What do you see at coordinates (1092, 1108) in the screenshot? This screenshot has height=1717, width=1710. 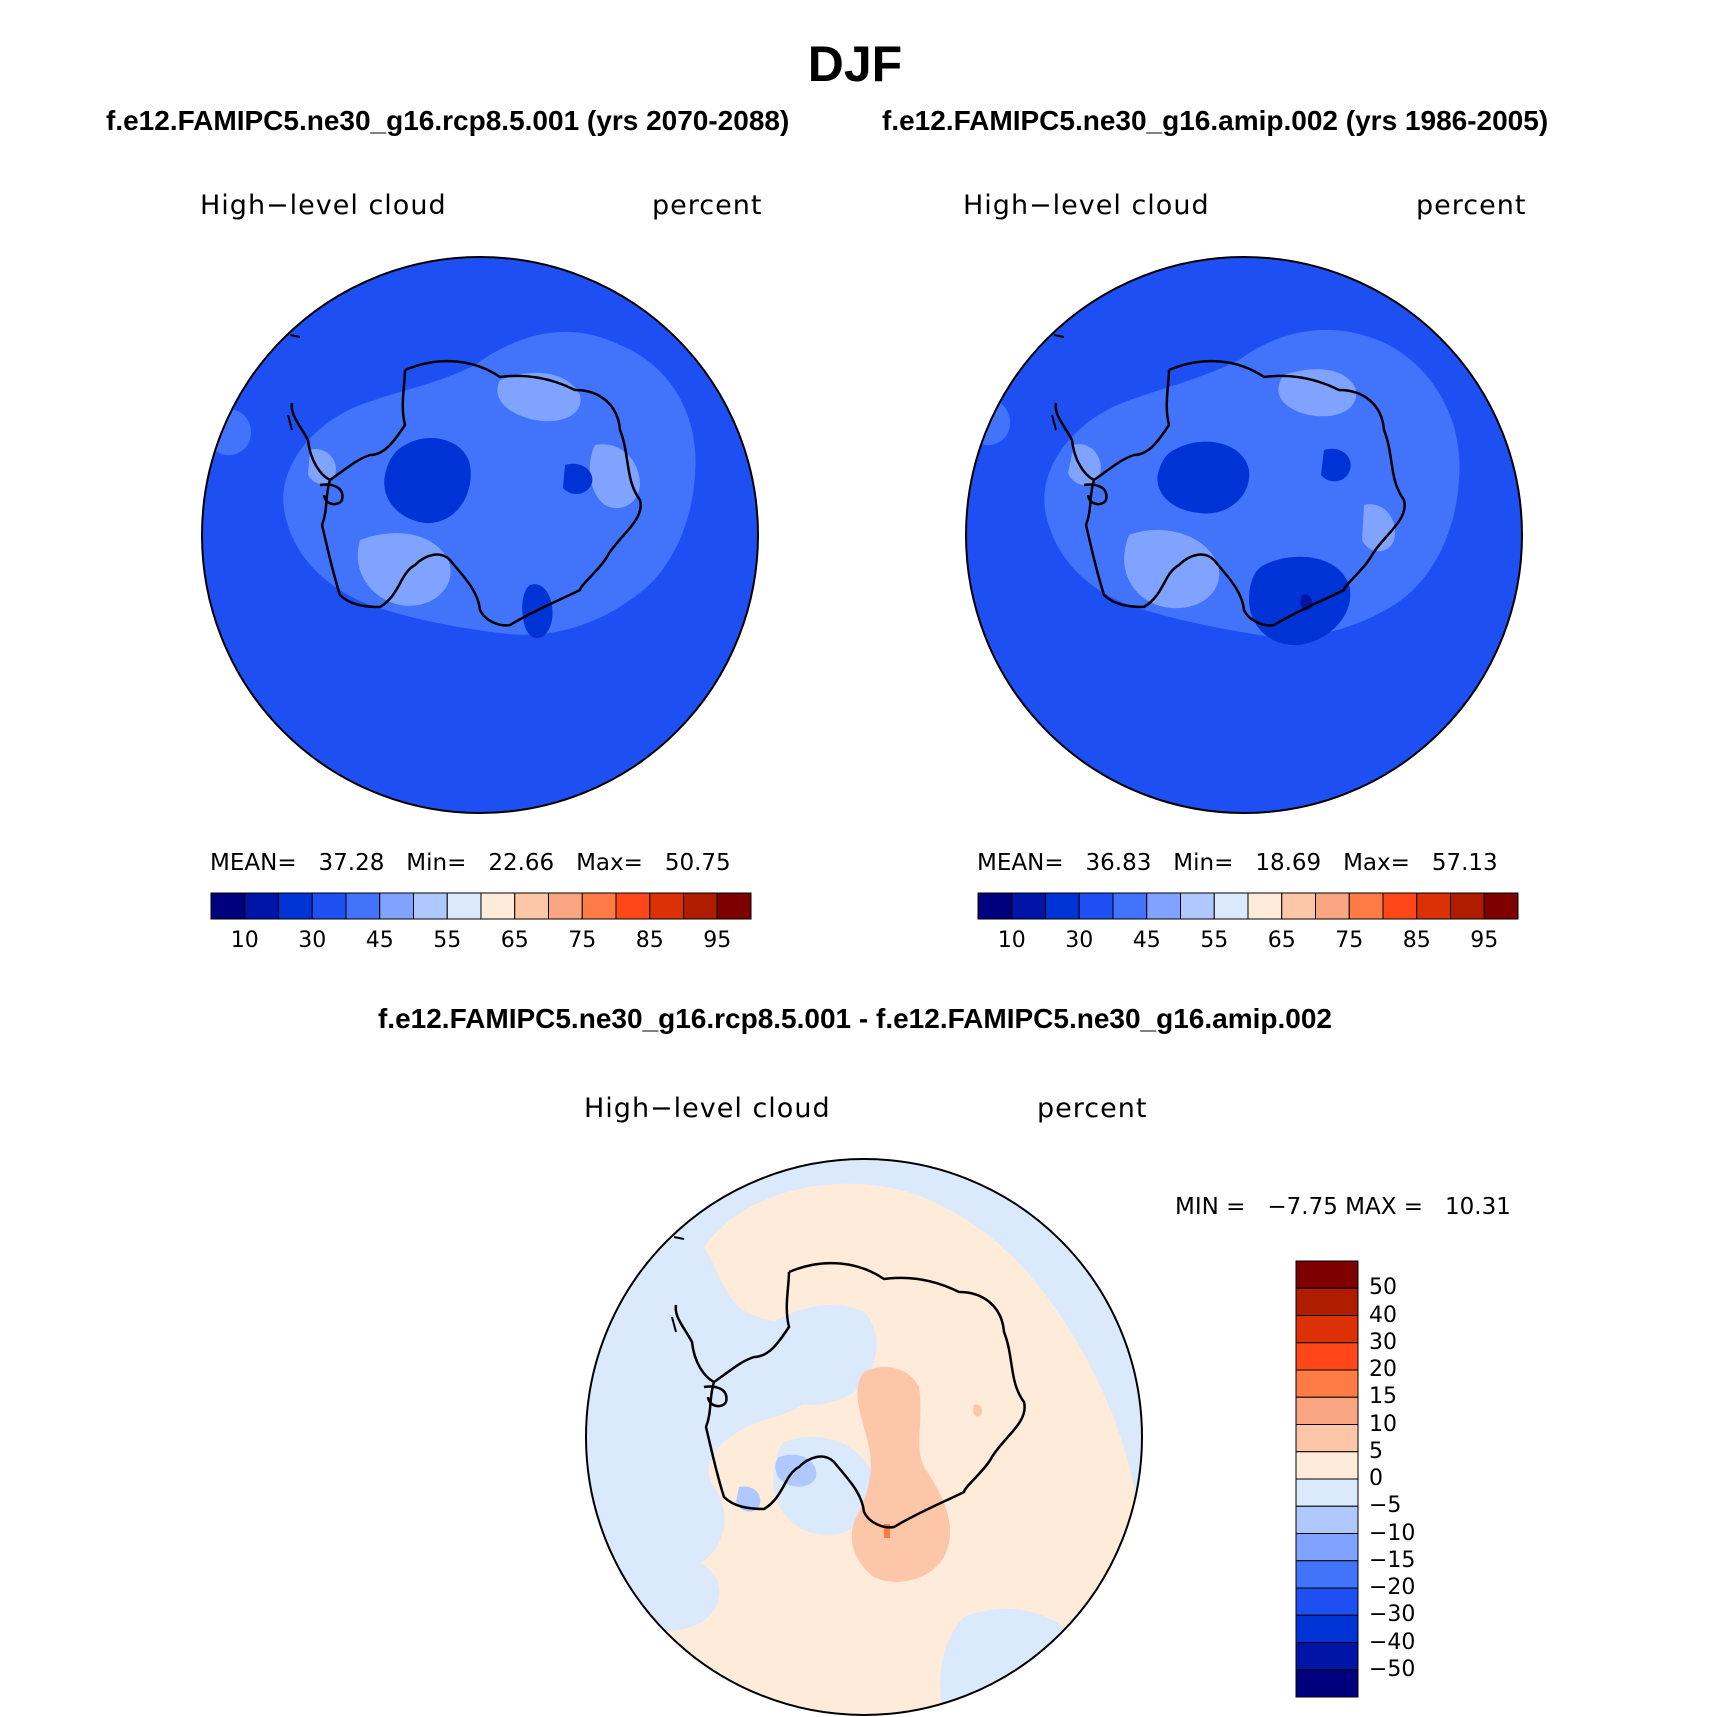 I see `diff-units-label: percent` at bounding box center [1092, 1108].